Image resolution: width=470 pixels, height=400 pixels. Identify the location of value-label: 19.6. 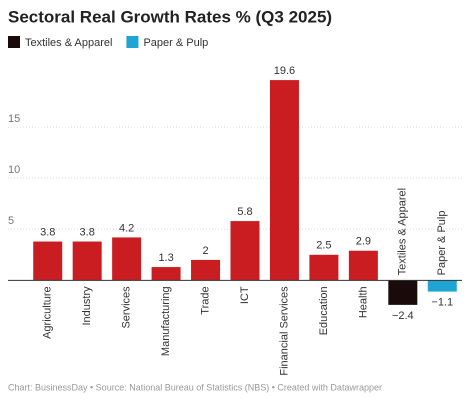
(284, 71).